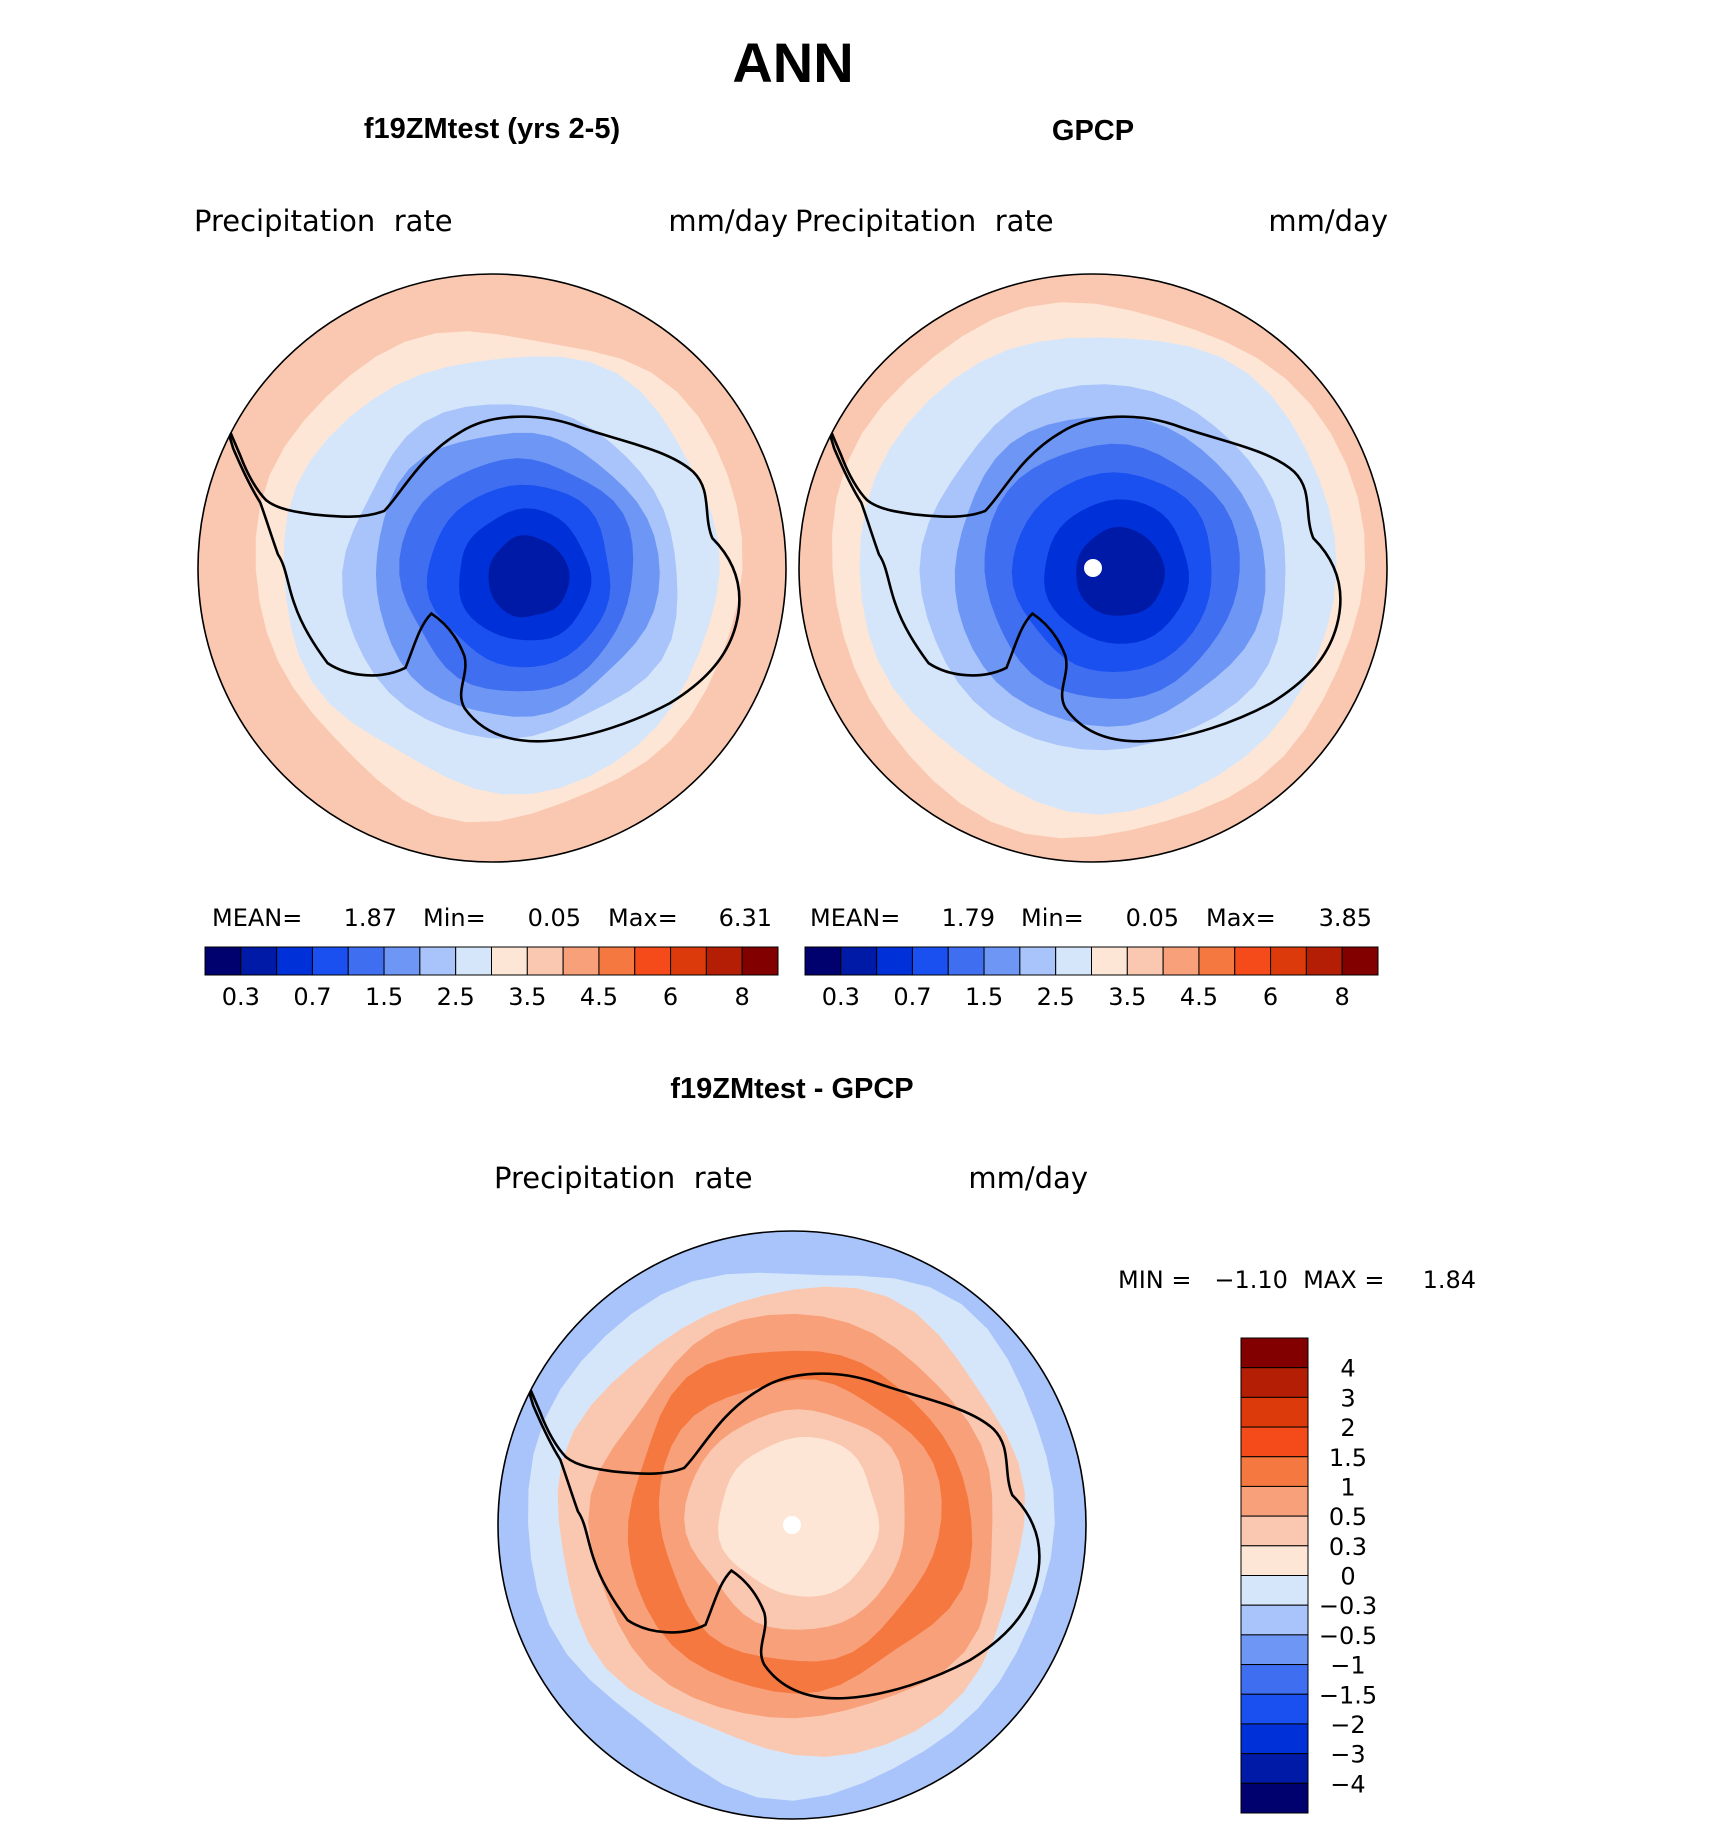  Describe the element at coordinates (384, 997) in the screenshot. I see `colorbar-tick-label: 1.5` at that location.